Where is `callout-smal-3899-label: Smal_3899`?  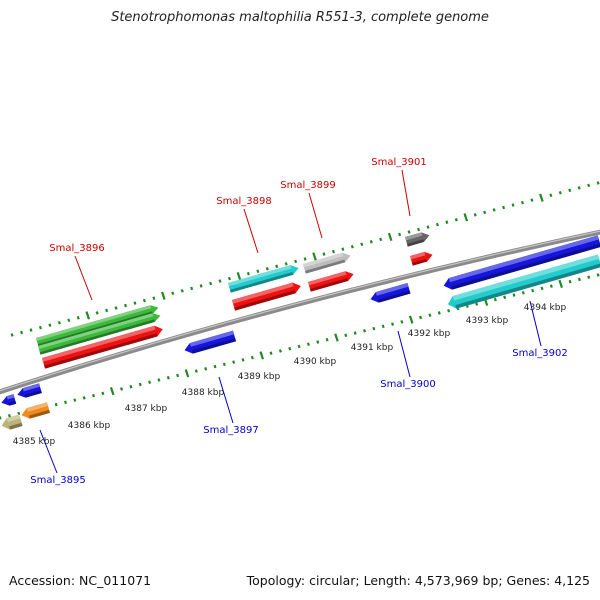 callout-smal-3899-label: Smal_3899 is located at coordinates (307, 185).